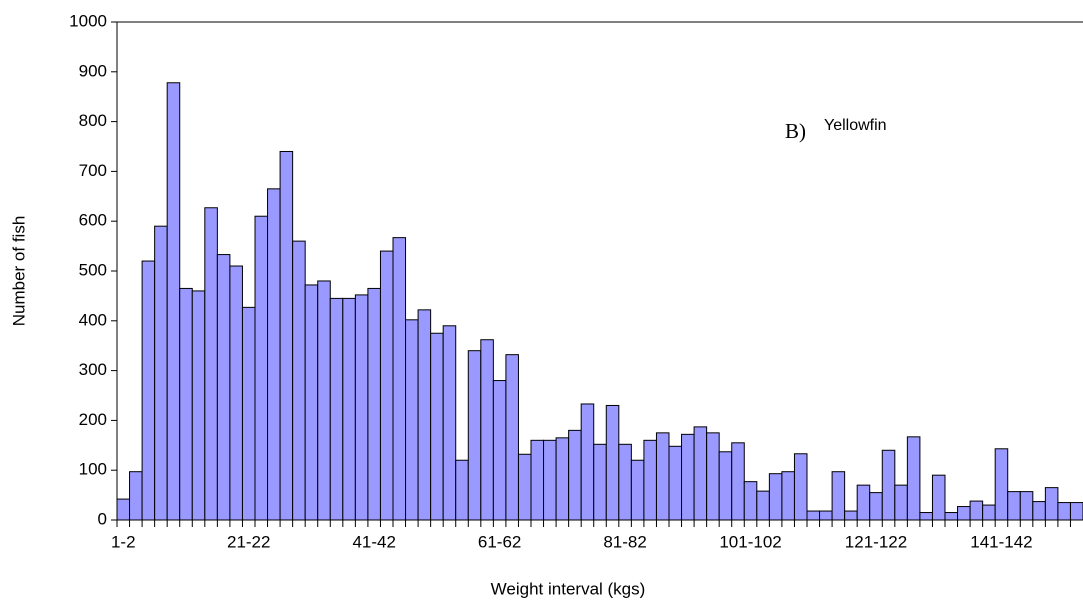 The height and width of the screenshot is (604, 1083). I want to click on x-tick-label: 101-102, so click(750, 541).